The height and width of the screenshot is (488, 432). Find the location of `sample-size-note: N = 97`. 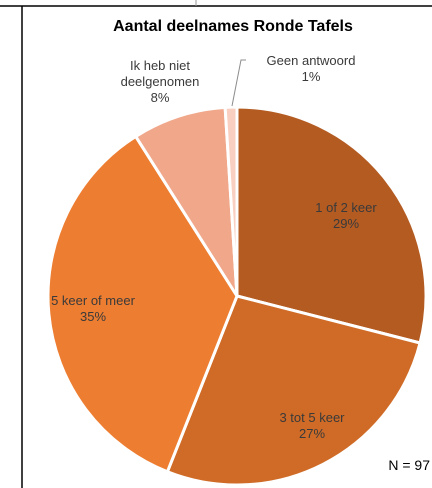

sample-size-note: N = 97 is located at coordinates (409, 465).